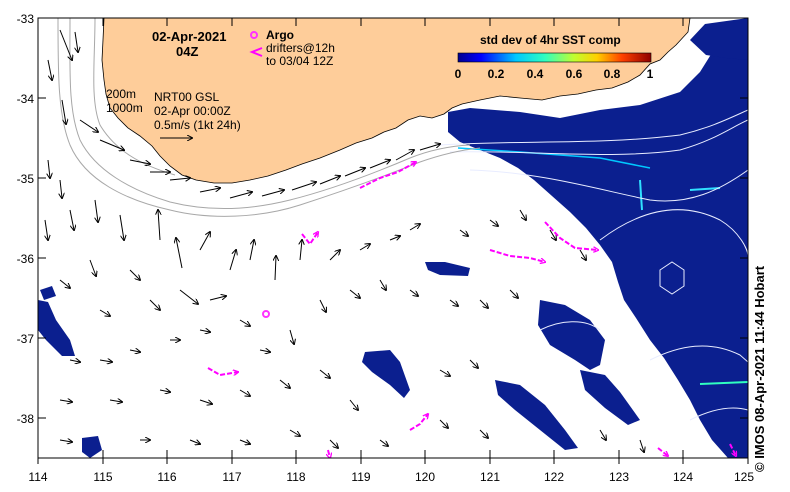  Describe the element at coordinates (121, 94) in the screenshot. I see `isobath-200-label: 200m` at that location.